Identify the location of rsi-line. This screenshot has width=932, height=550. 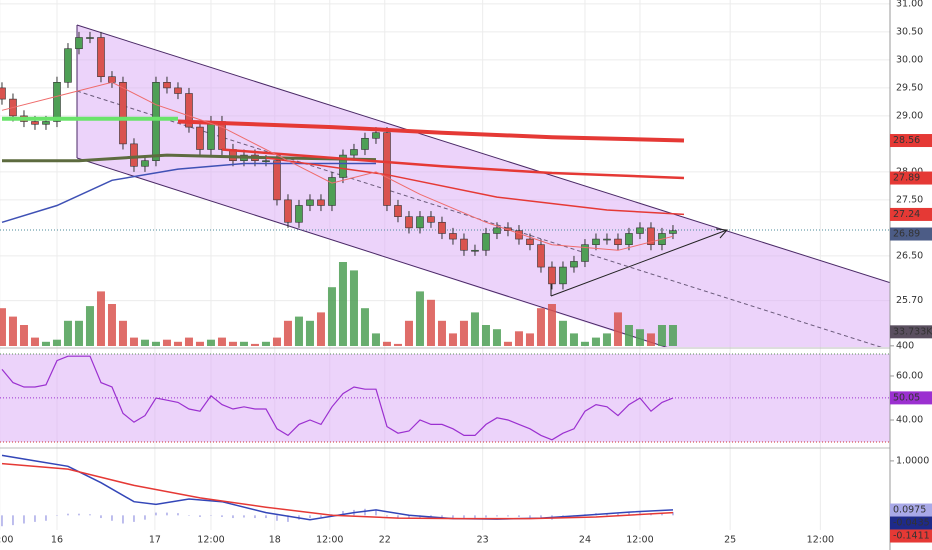
(337, 398).